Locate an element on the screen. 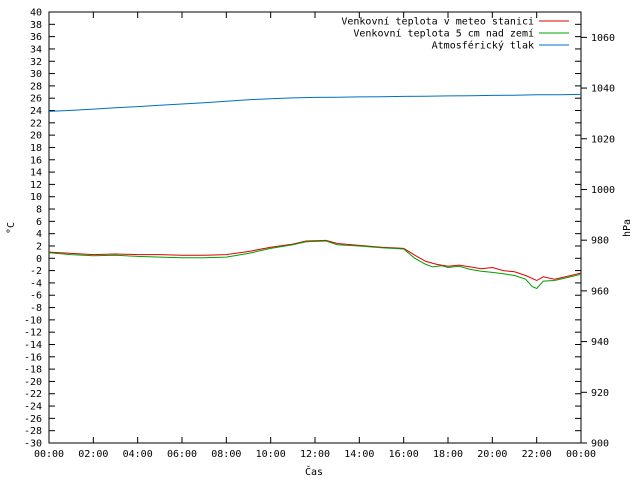 This screenshot has width=640, height=480. x-tick-label: 04:00 is located at coordinates (138, 454).